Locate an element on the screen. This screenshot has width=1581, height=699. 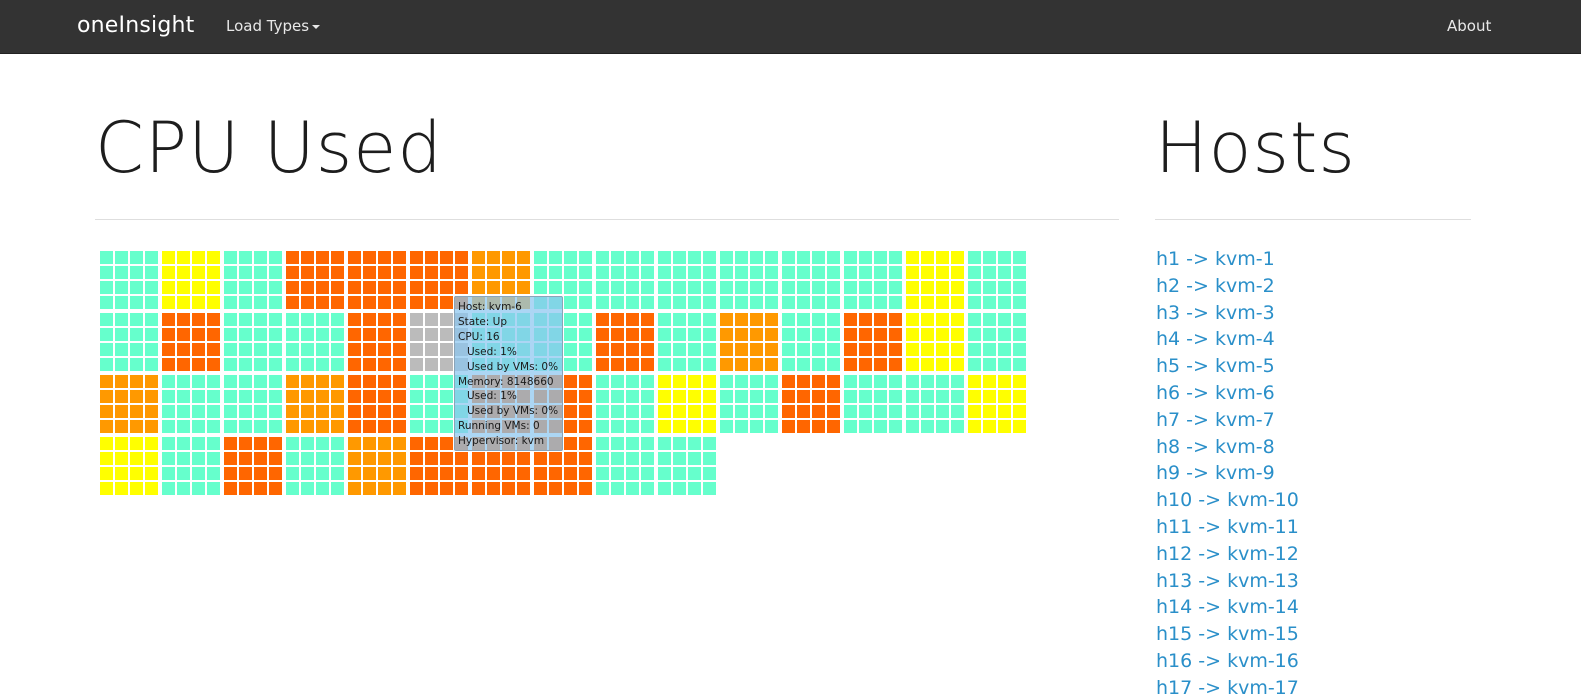
host-link: h2 -> kvm-2 is located at coordinates (1215, 285).